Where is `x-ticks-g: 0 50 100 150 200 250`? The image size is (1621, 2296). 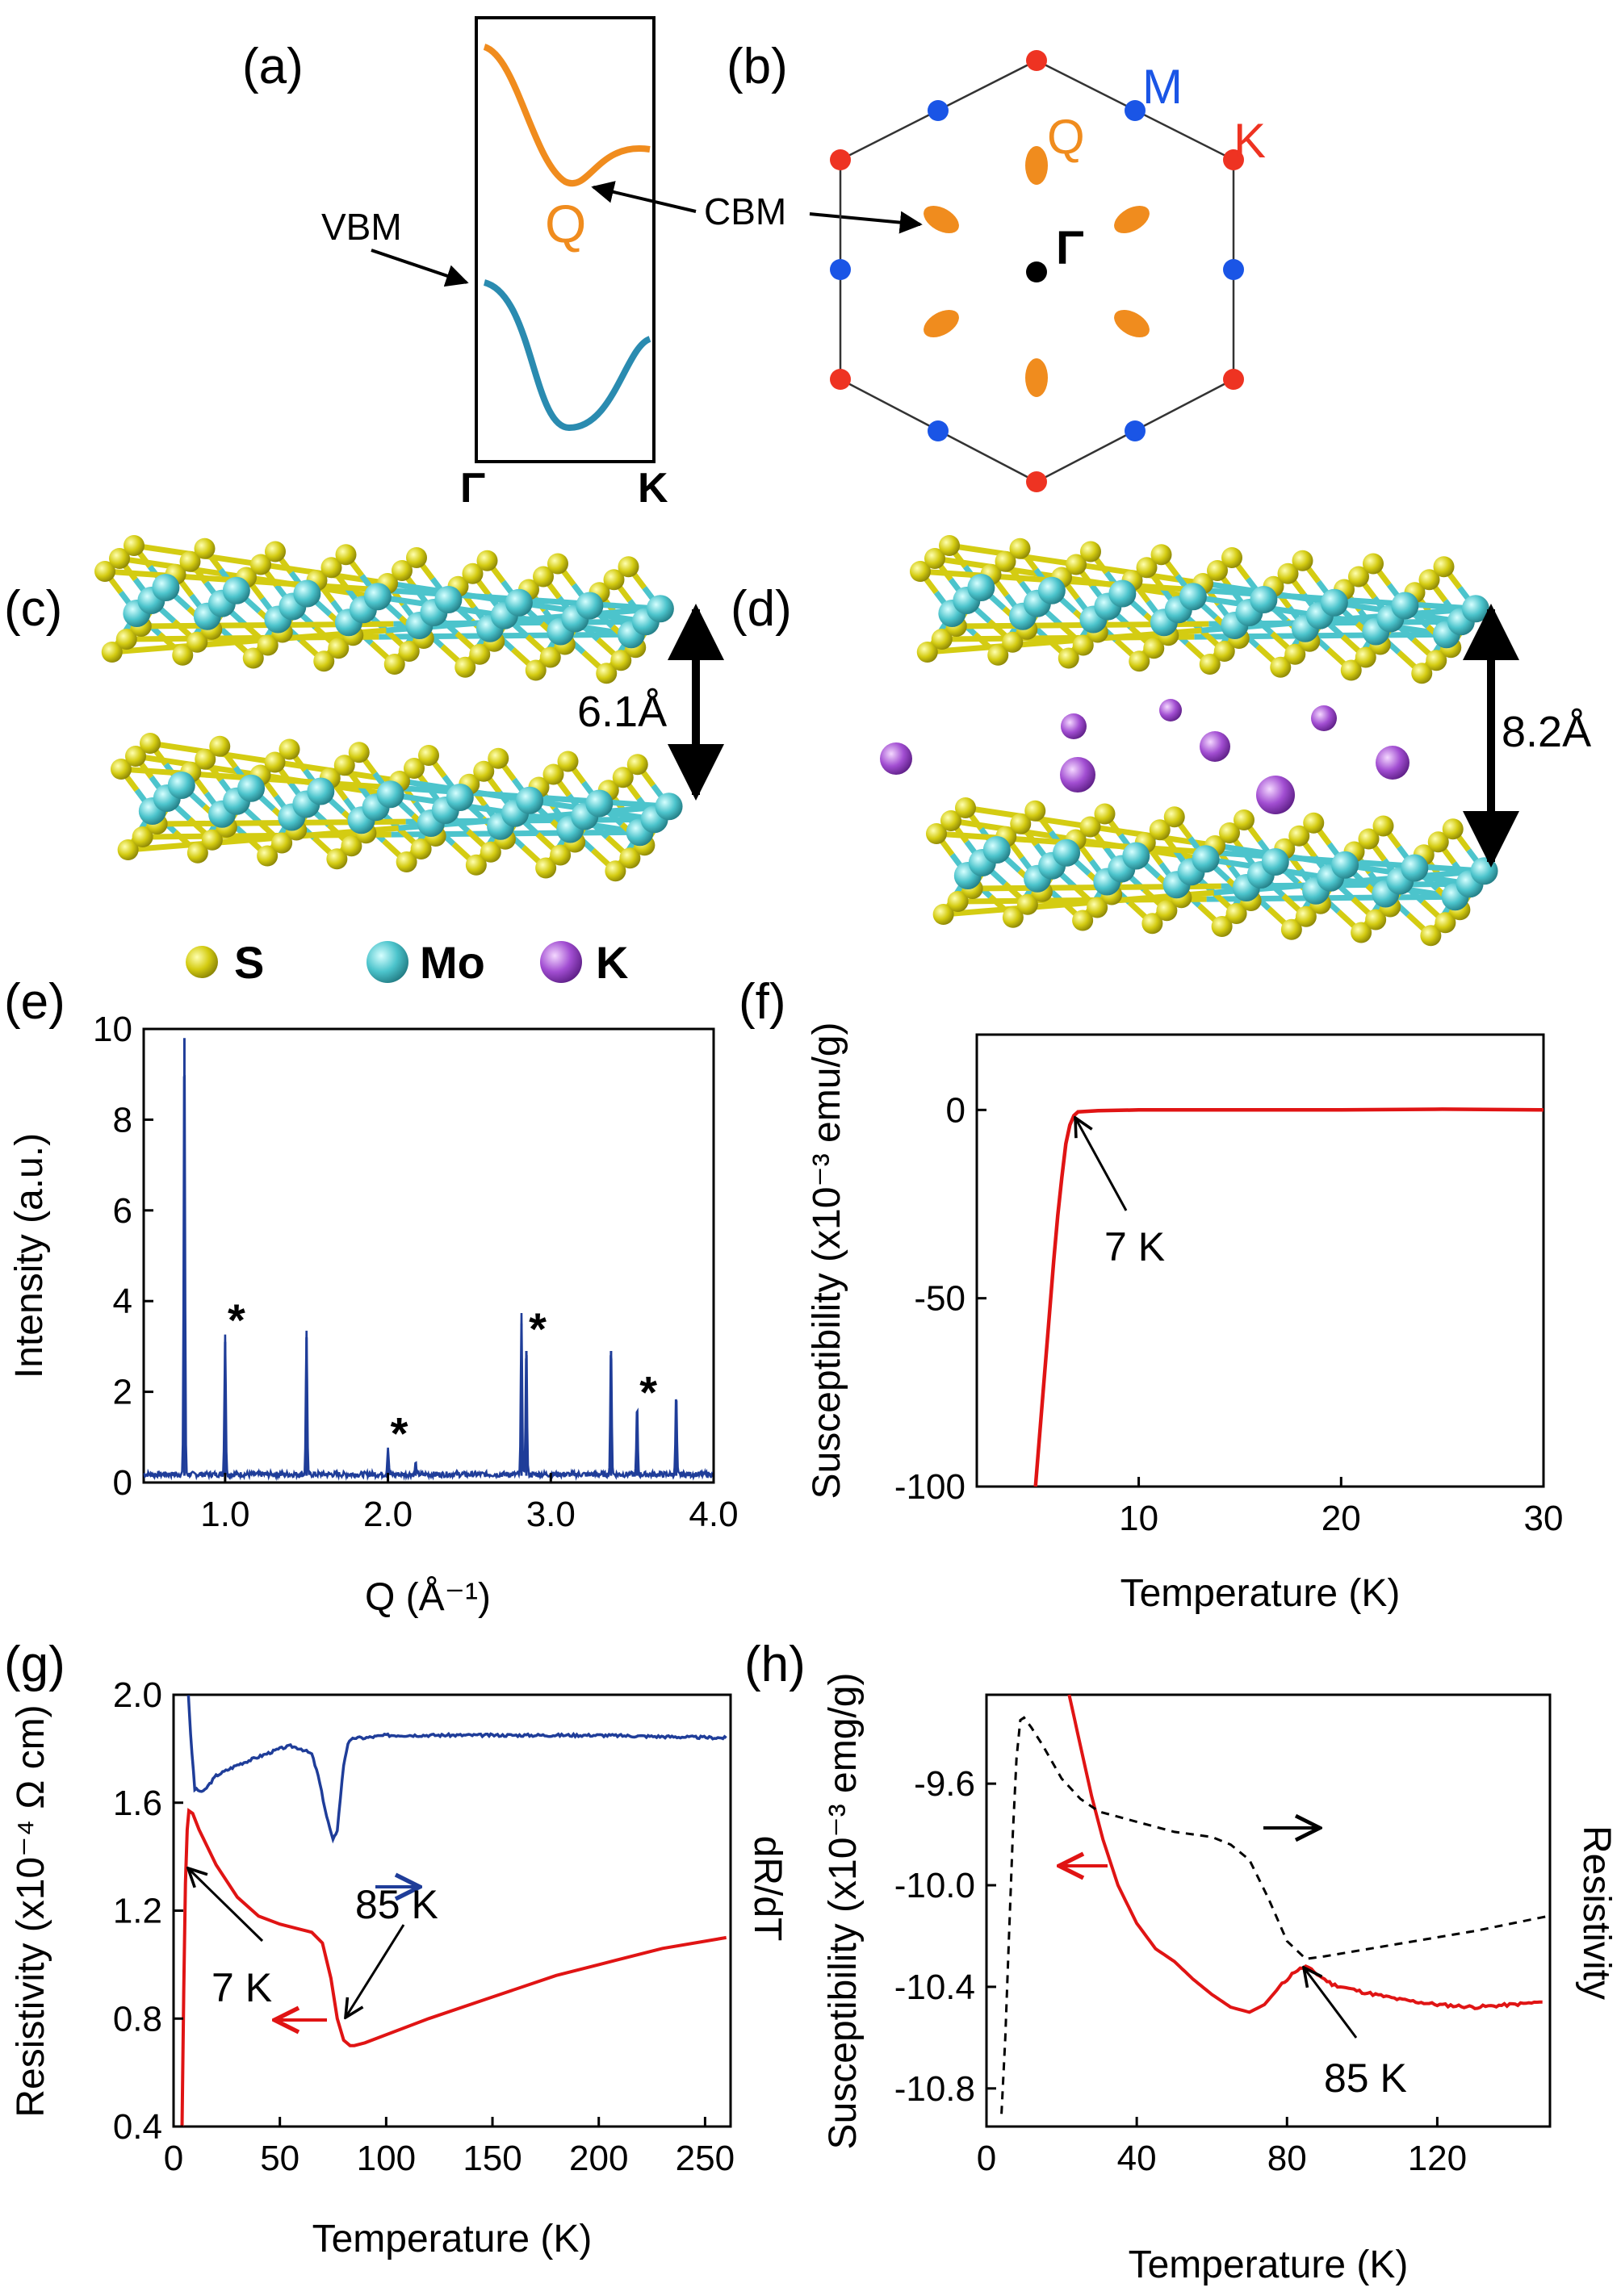
x-ticks-g: 0 50 100 150 200 250 is located at coordinates (449, 2147).